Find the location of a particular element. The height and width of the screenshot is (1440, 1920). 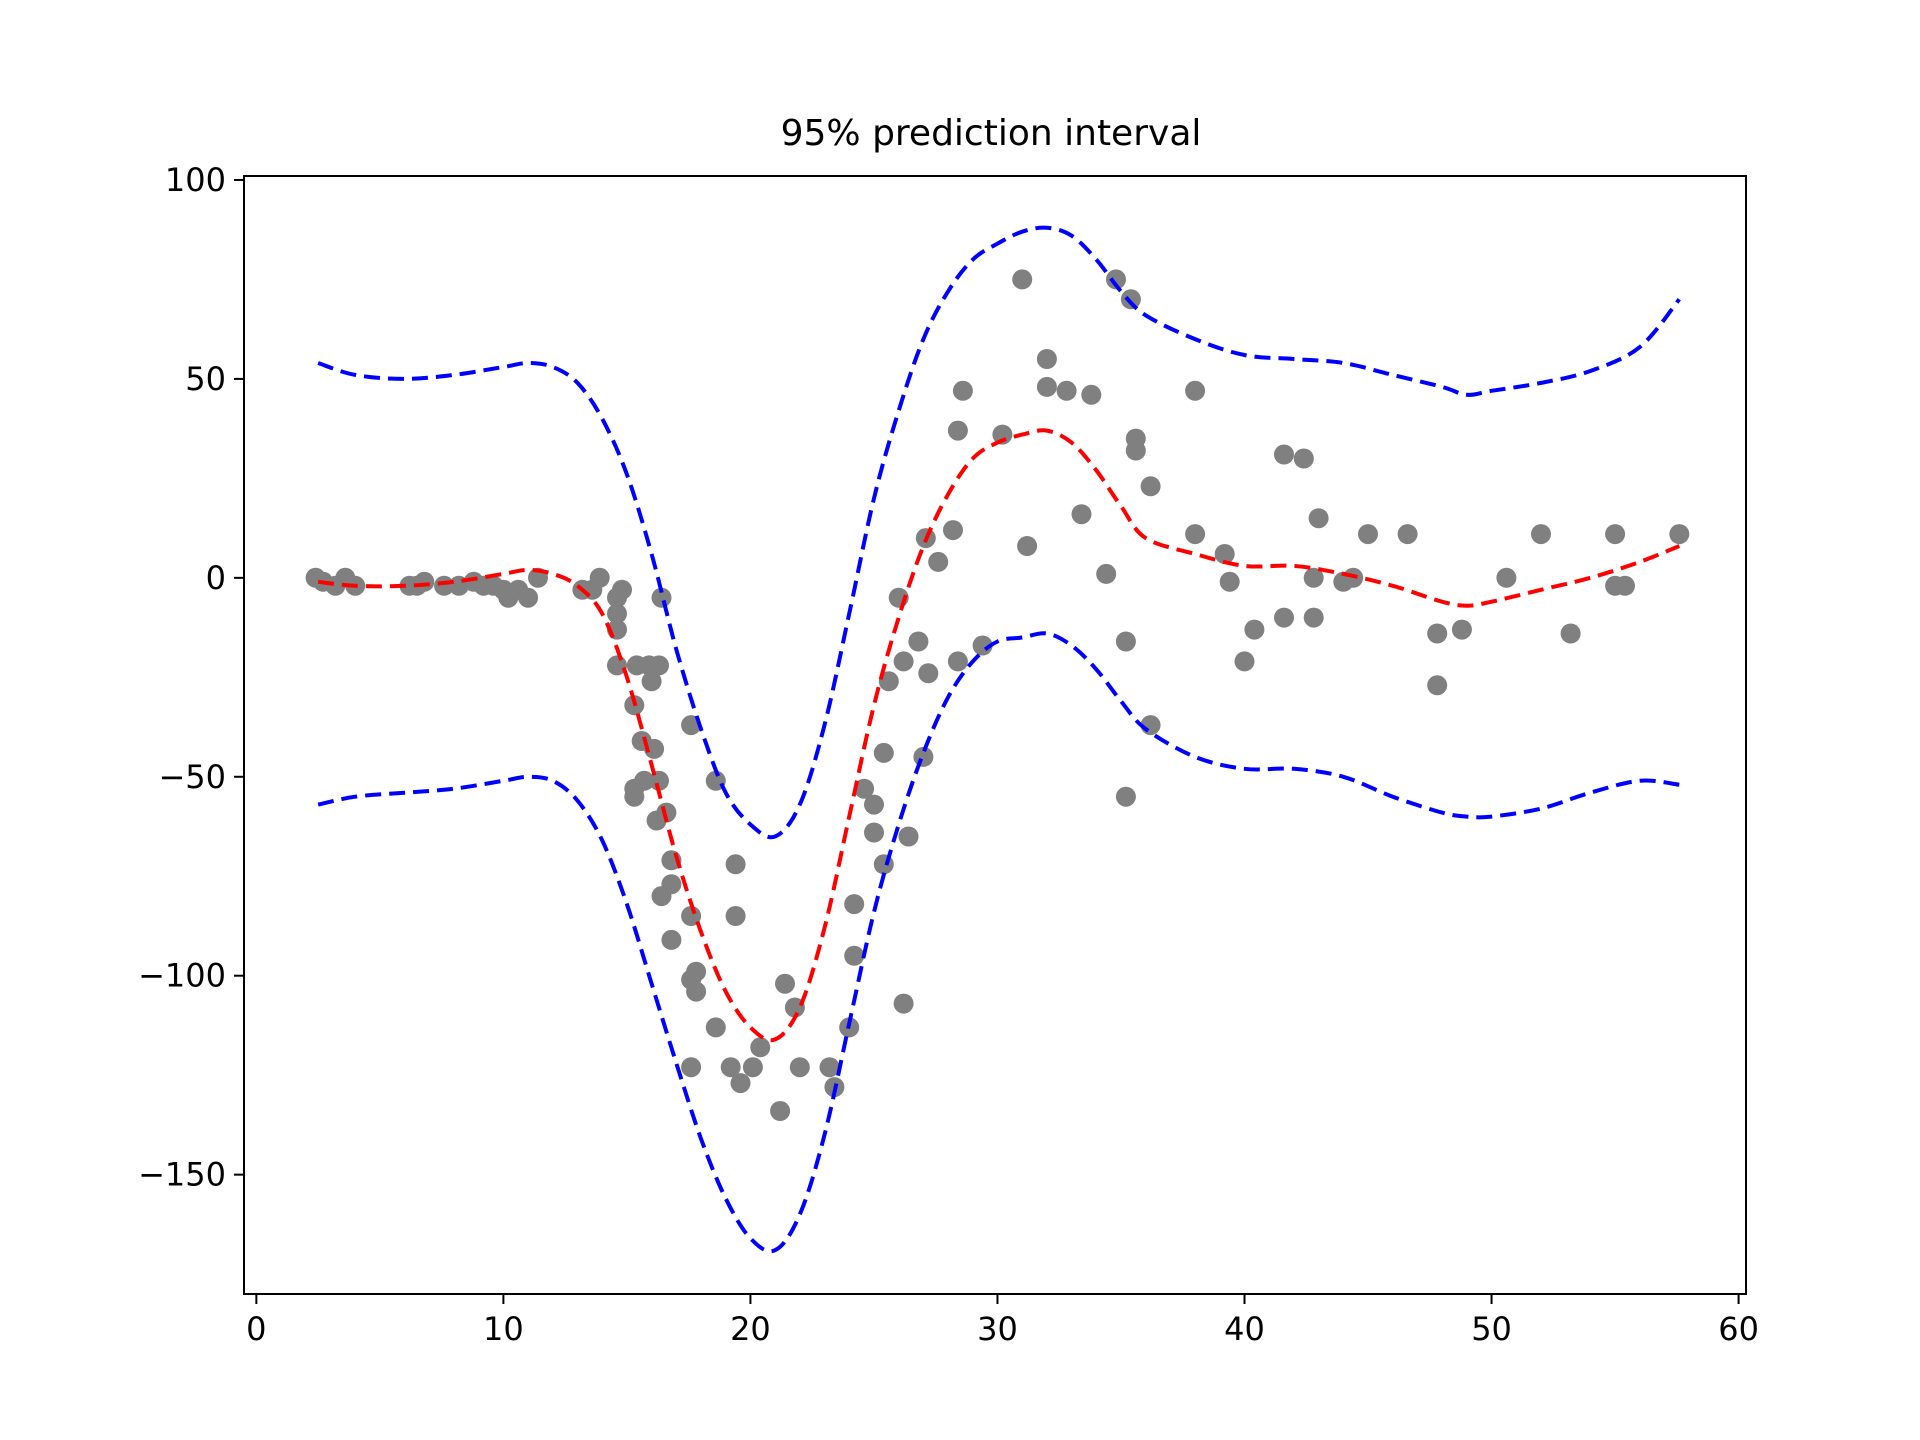

x-tick-label: 10 is located at coordinates (503, 1329).